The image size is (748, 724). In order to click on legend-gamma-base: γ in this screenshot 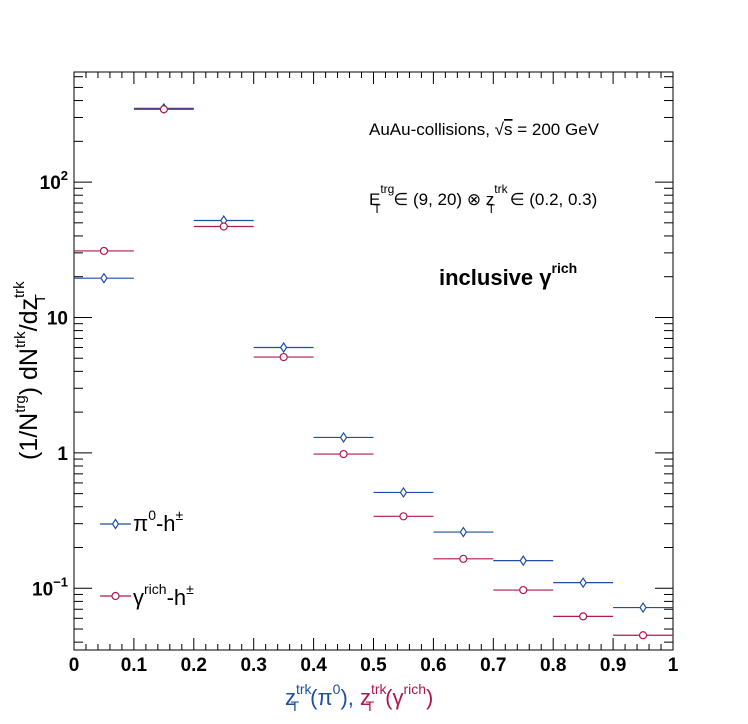, I will do `click(138, 597)`.